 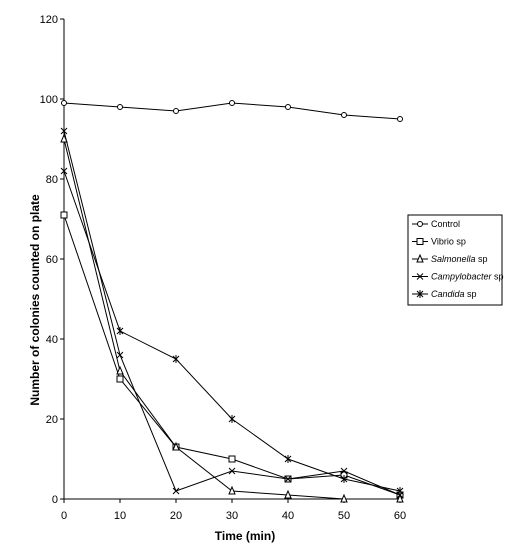 I want to click on legend-label: Candida sp, so click(x=454, y=294).